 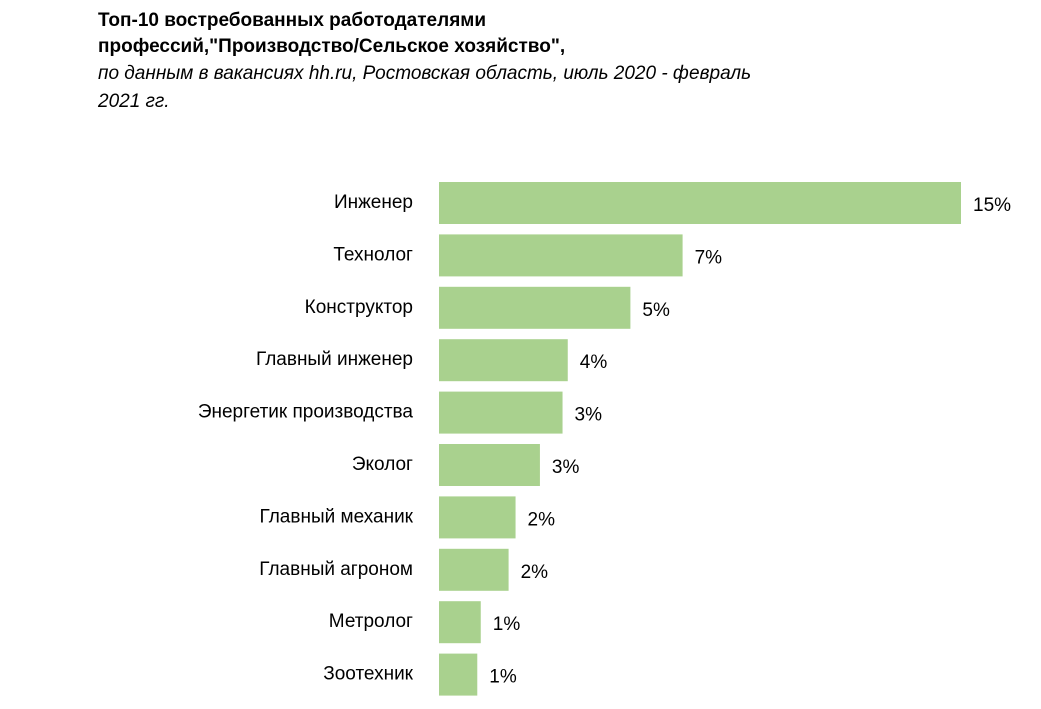 What do you see at coordinates (373, 254) in the screenshot?
I see `category-label-2: Технолог` at bounding box center [373, 254].